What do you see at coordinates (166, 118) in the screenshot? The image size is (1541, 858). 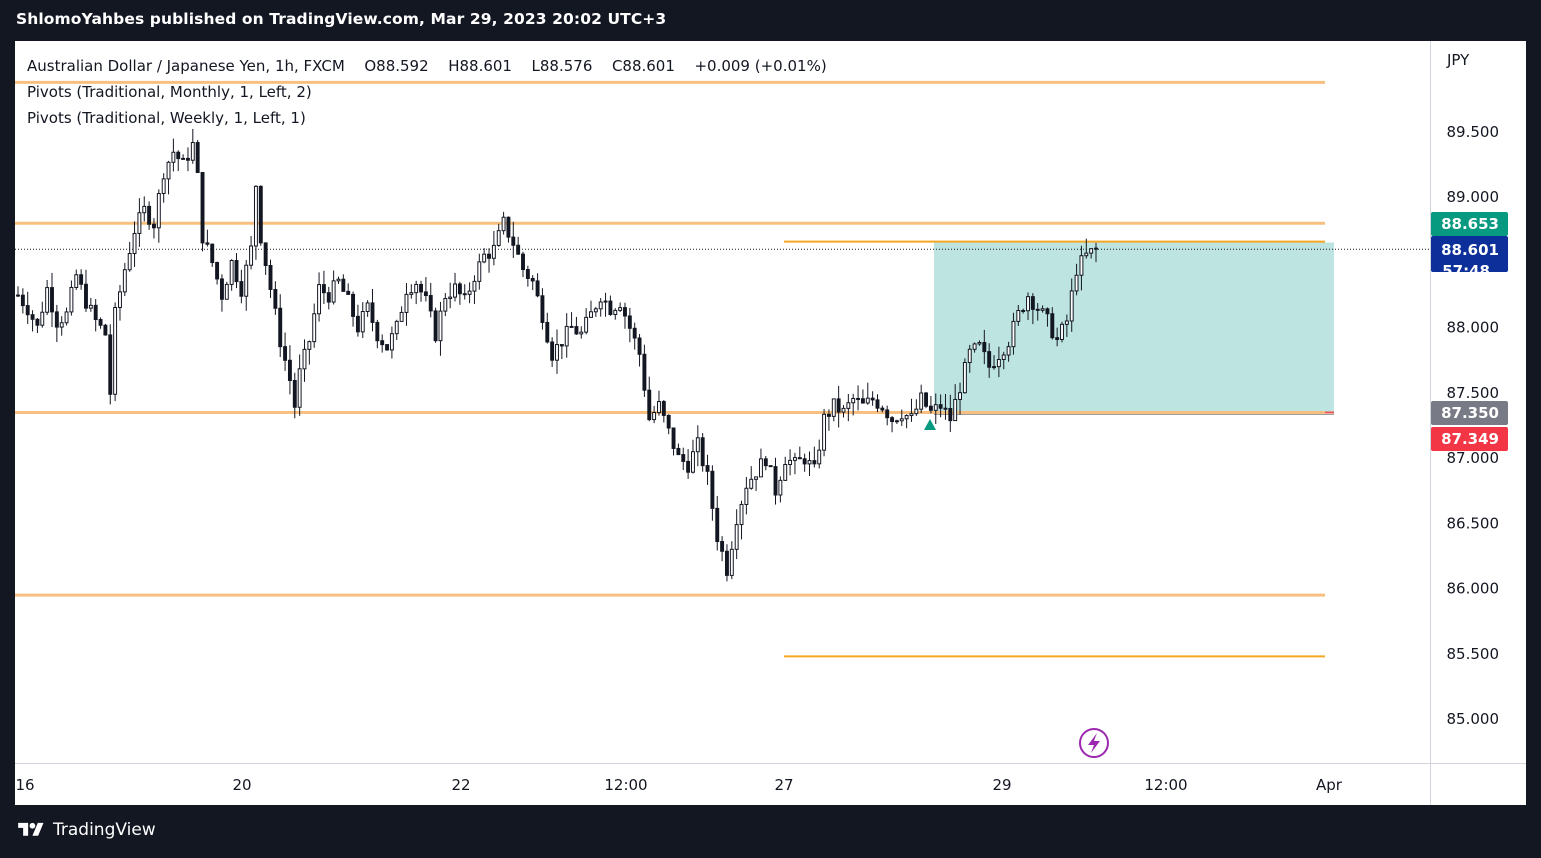 I see `indicator-legend-weekly: Pivots (Traditional, Weekly, 1, Left, 1)` at bounding box center [166, 118].